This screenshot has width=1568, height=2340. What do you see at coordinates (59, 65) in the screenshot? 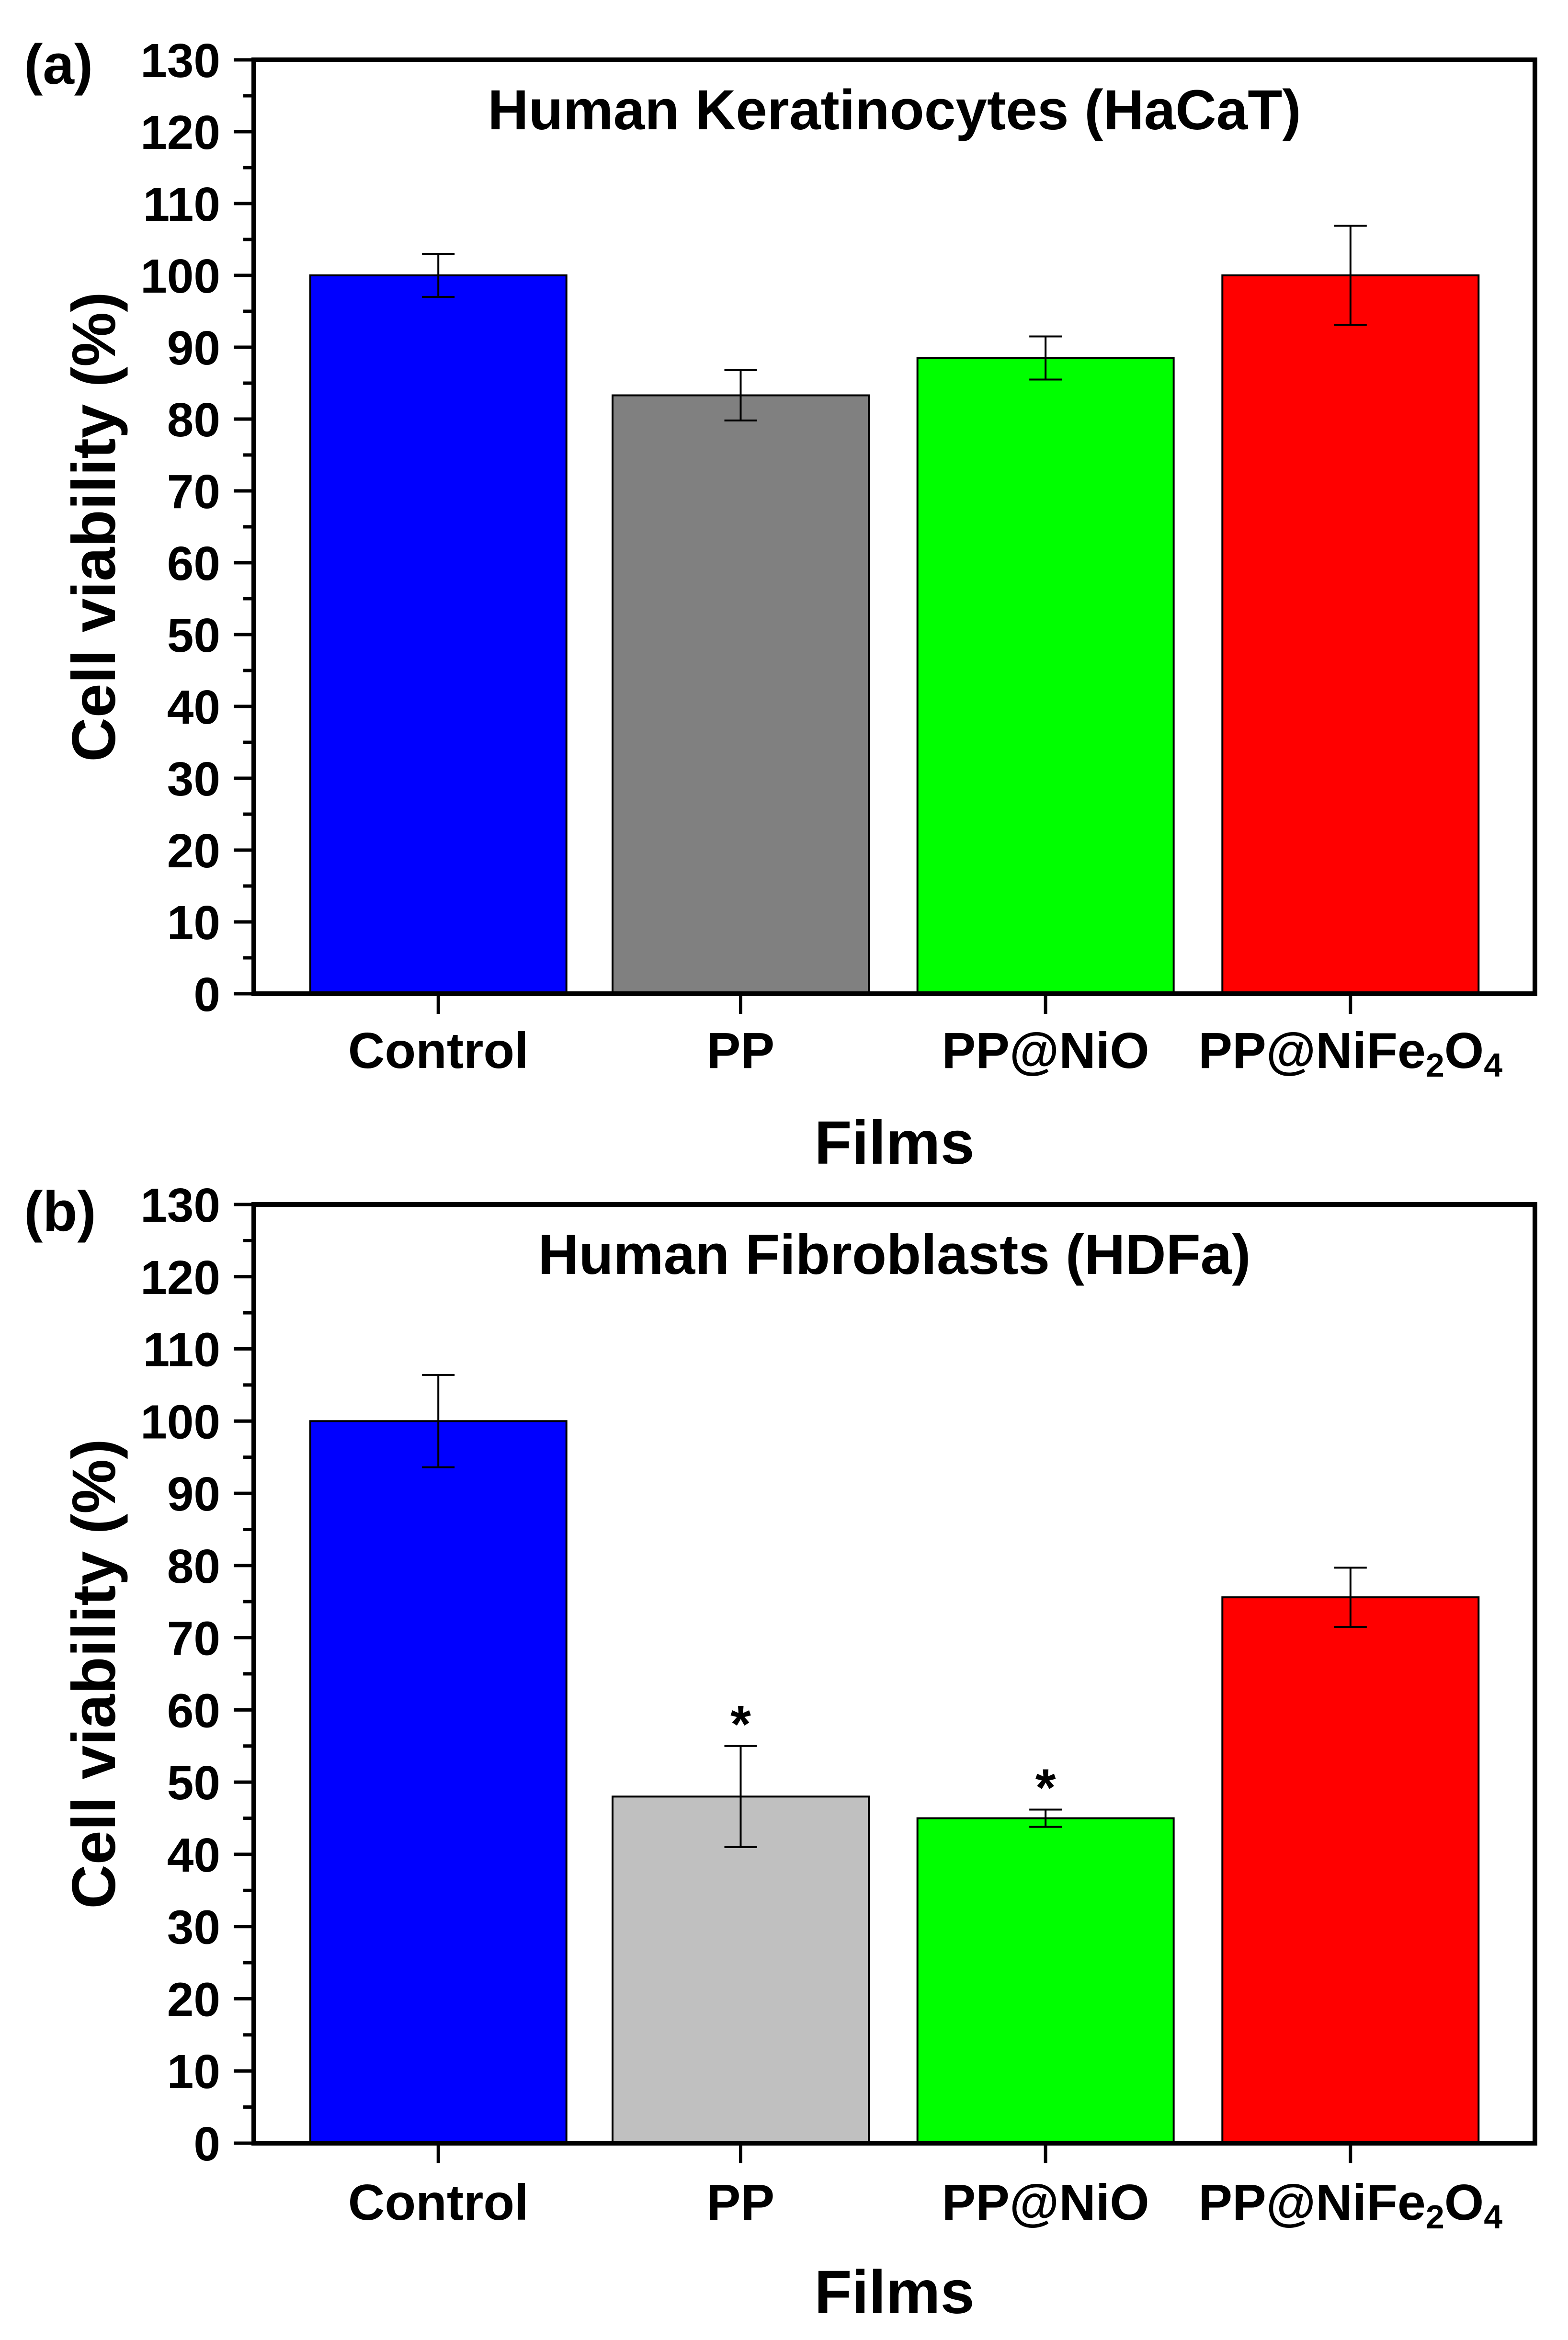
I see `panel-a-label: (a)` at bounding box center [59, 65].